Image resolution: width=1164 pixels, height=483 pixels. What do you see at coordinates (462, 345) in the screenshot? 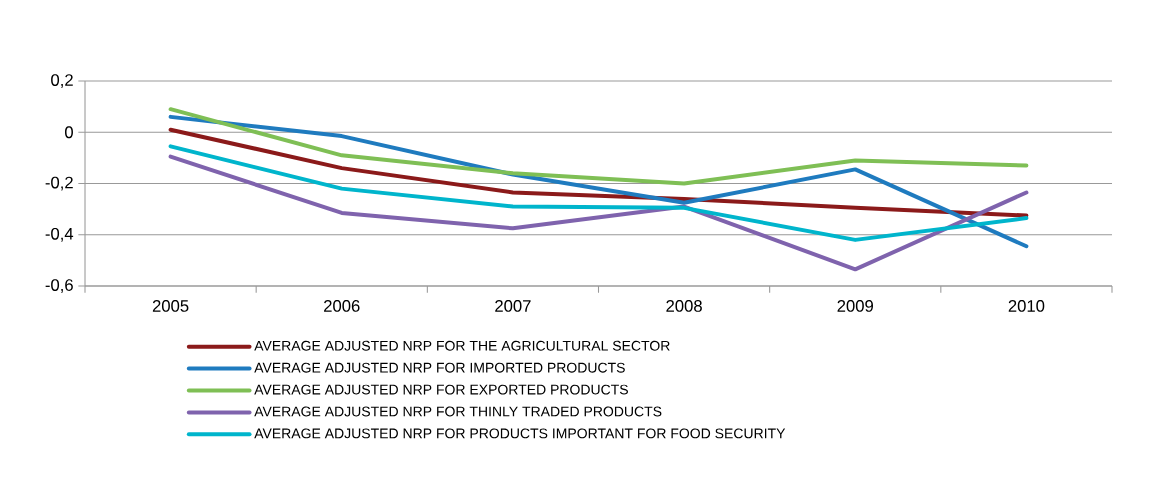
I see `legend-label: AVERAGE ADJUSTED NRP FOR THE AGRICULTURAL SECTOR` at bounding box center [462, 345].